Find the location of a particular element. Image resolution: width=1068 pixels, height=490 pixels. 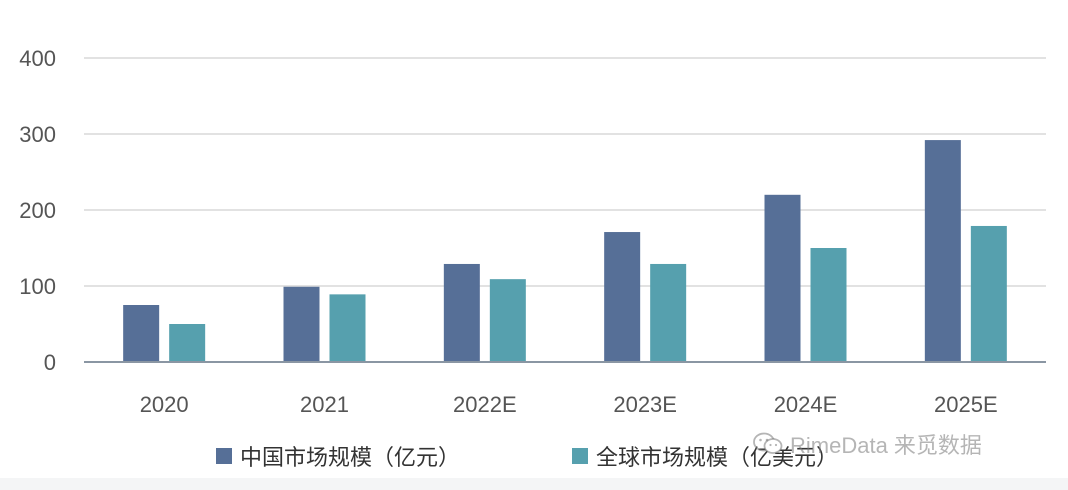

bar-global-2020 is located at coordinates (187, 343).